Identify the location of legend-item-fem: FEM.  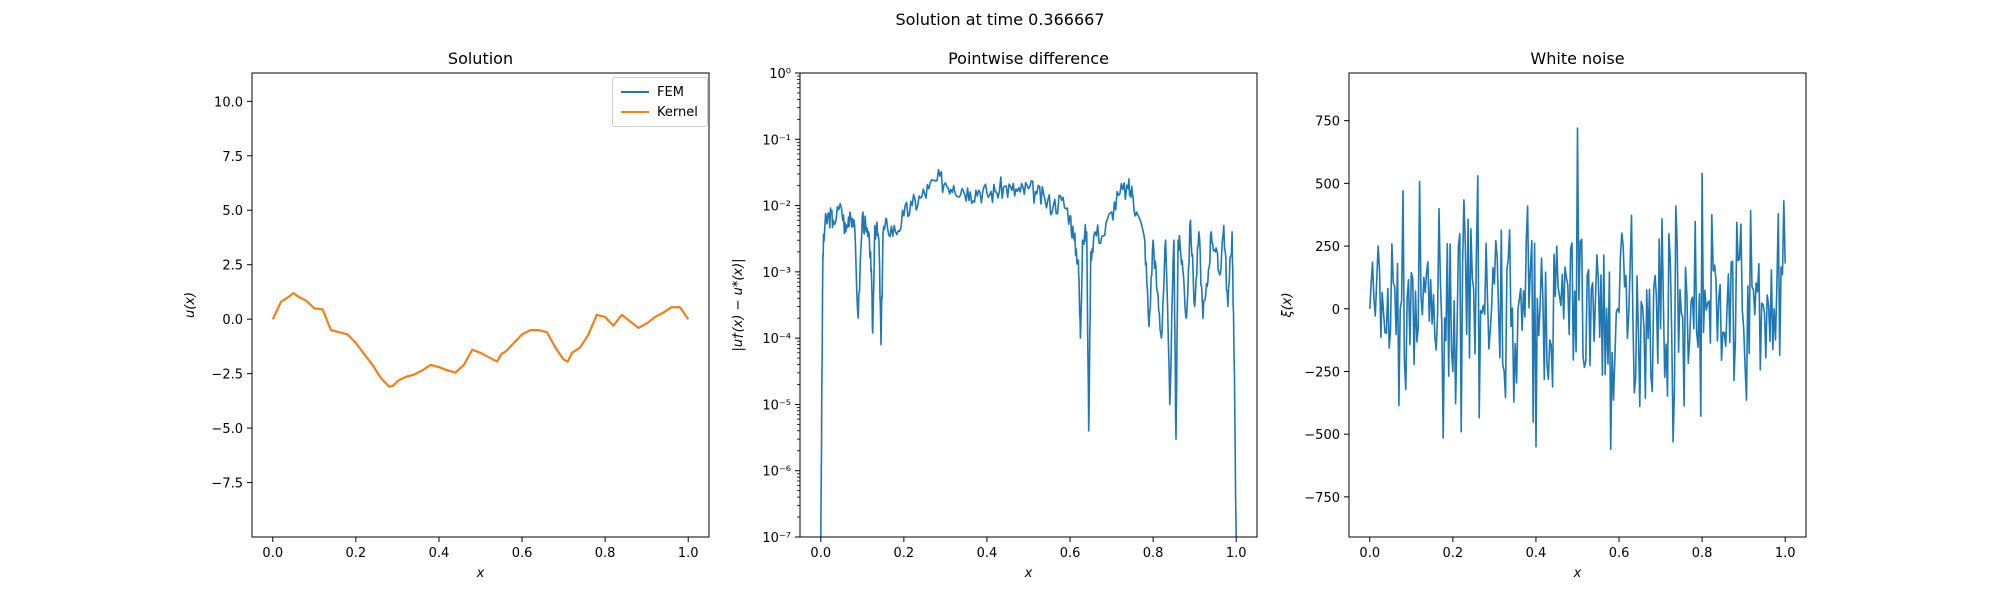
(652, 92).